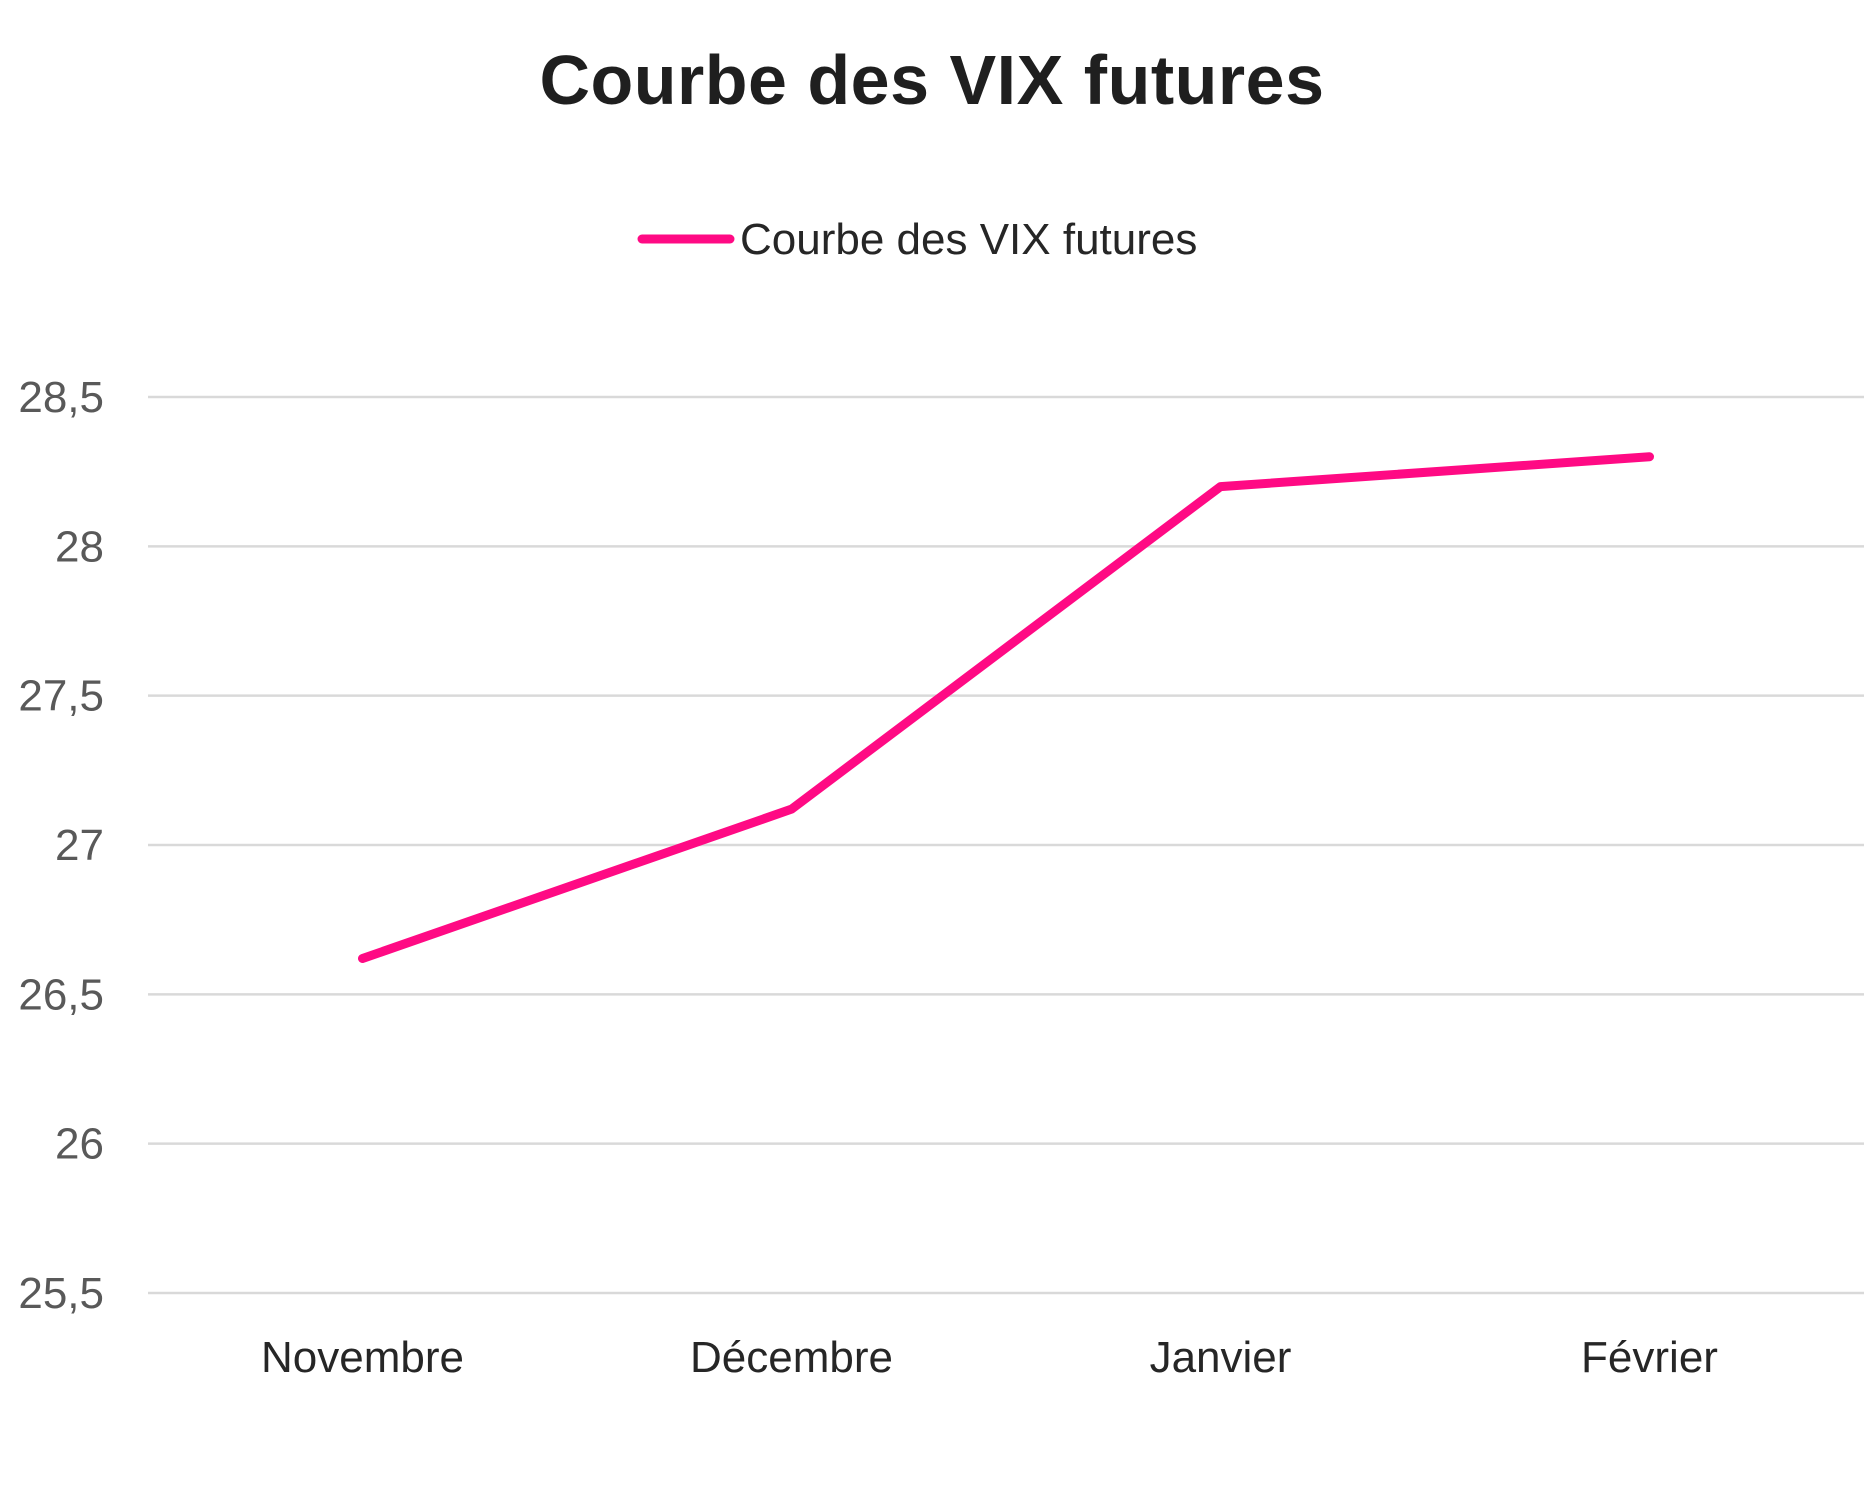 The image size is (1864, 1494). Describe the element at coordinates (79, 845) in the screenshot. I see `y-tick-label: 27` at that location.